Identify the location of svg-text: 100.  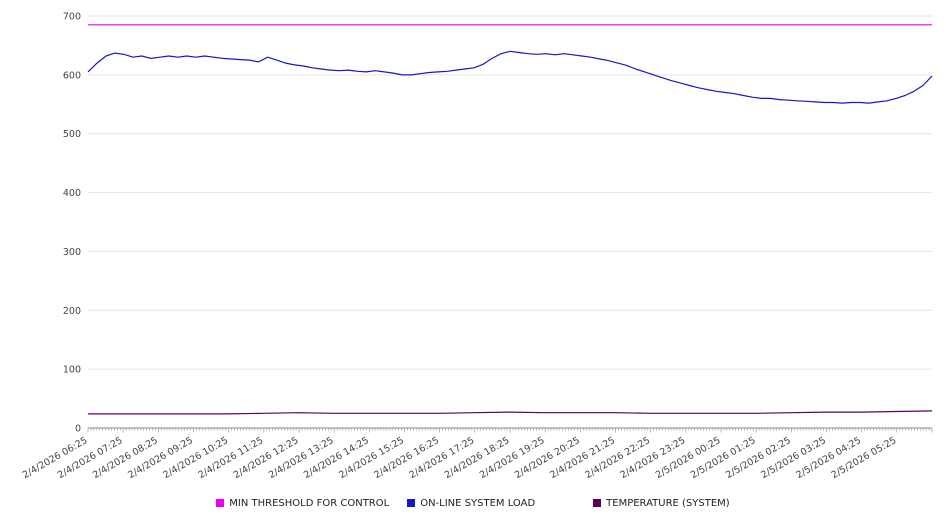
(72, 370).